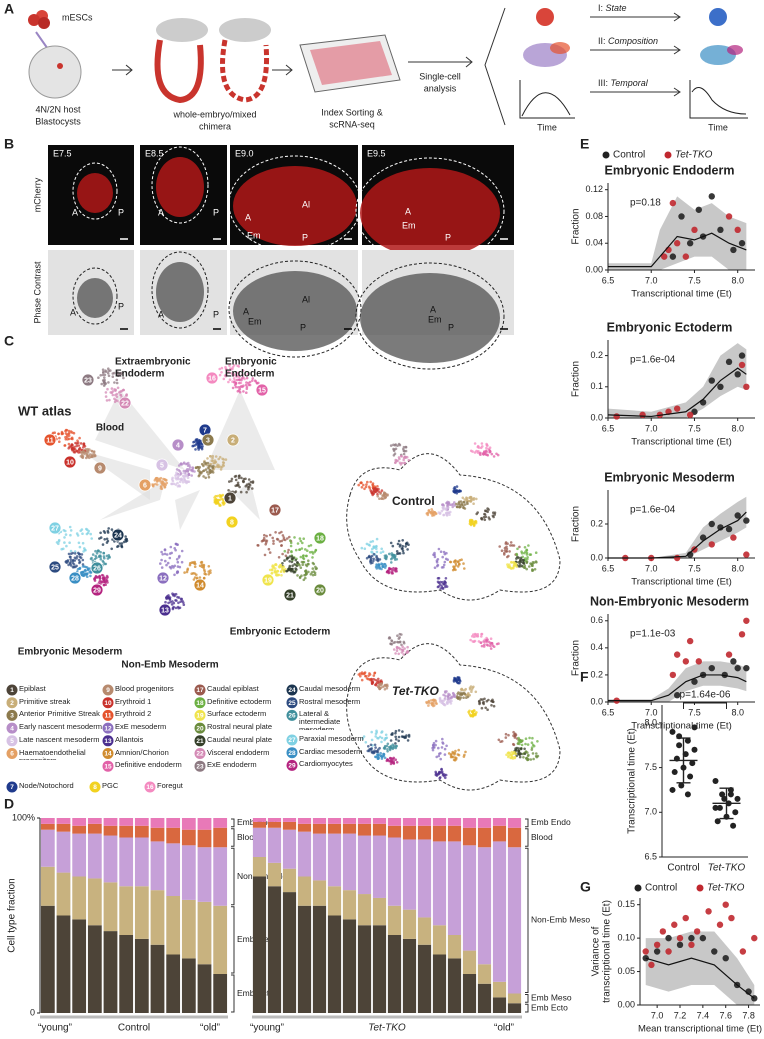 The width and height of the screenshot is (764, 1039). I want to click on y-tick-label: 0.04, so click(594, 243).